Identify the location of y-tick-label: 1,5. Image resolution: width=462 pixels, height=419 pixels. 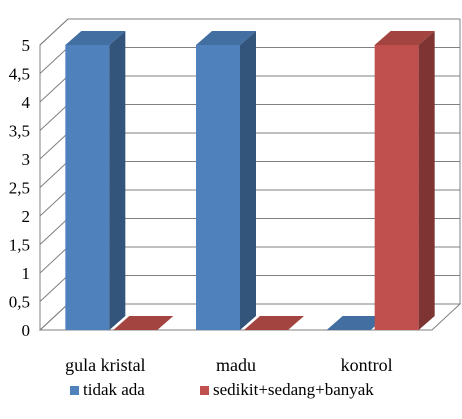
(19, 245).